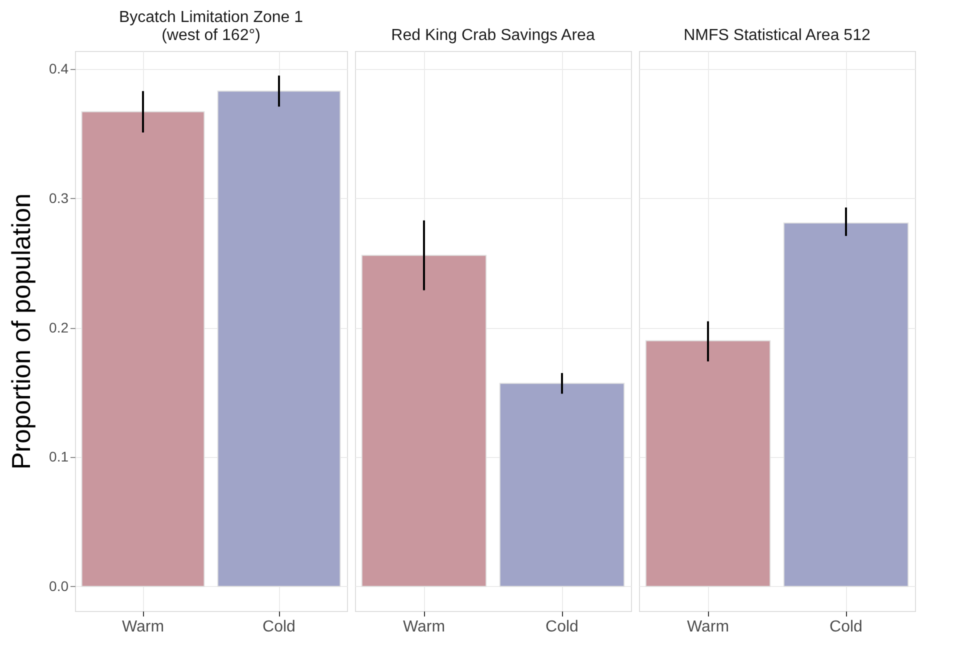  I want to click on y-tick-label: 0.3, so click(59, 198).